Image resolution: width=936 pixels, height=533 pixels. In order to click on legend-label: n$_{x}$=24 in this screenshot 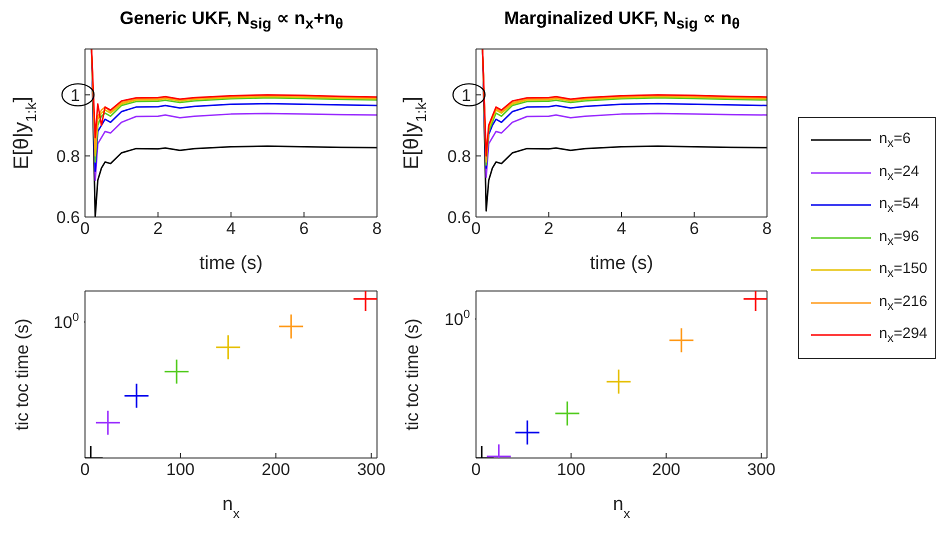, I will do `click(899, 172)`.